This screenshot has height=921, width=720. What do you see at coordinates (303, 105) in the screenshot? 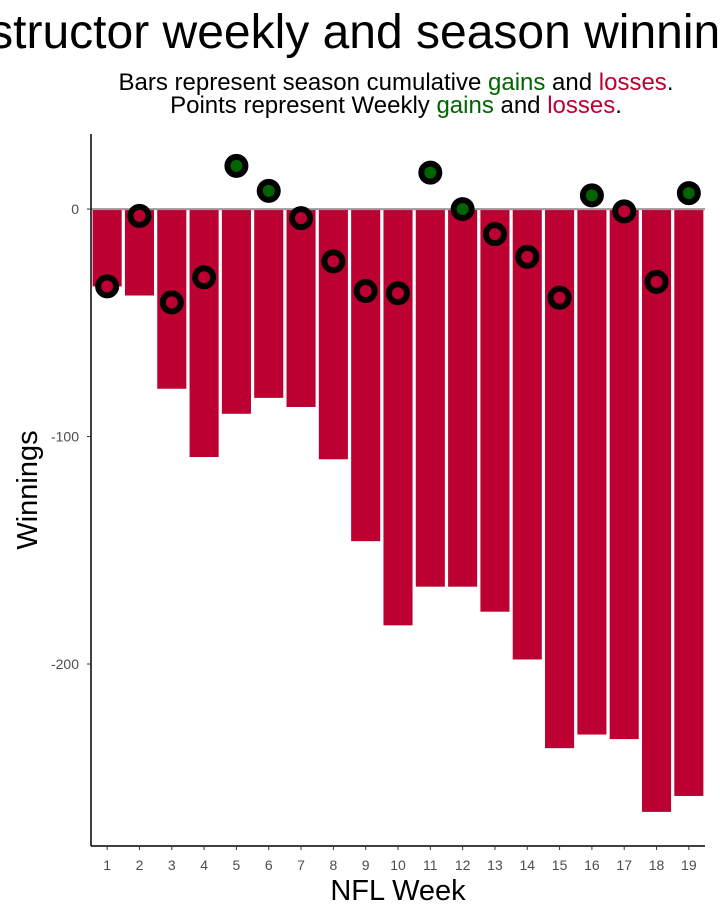
I see `subtitle-2-prefix: Points represent Weekly` at bounding box center [303, 105].